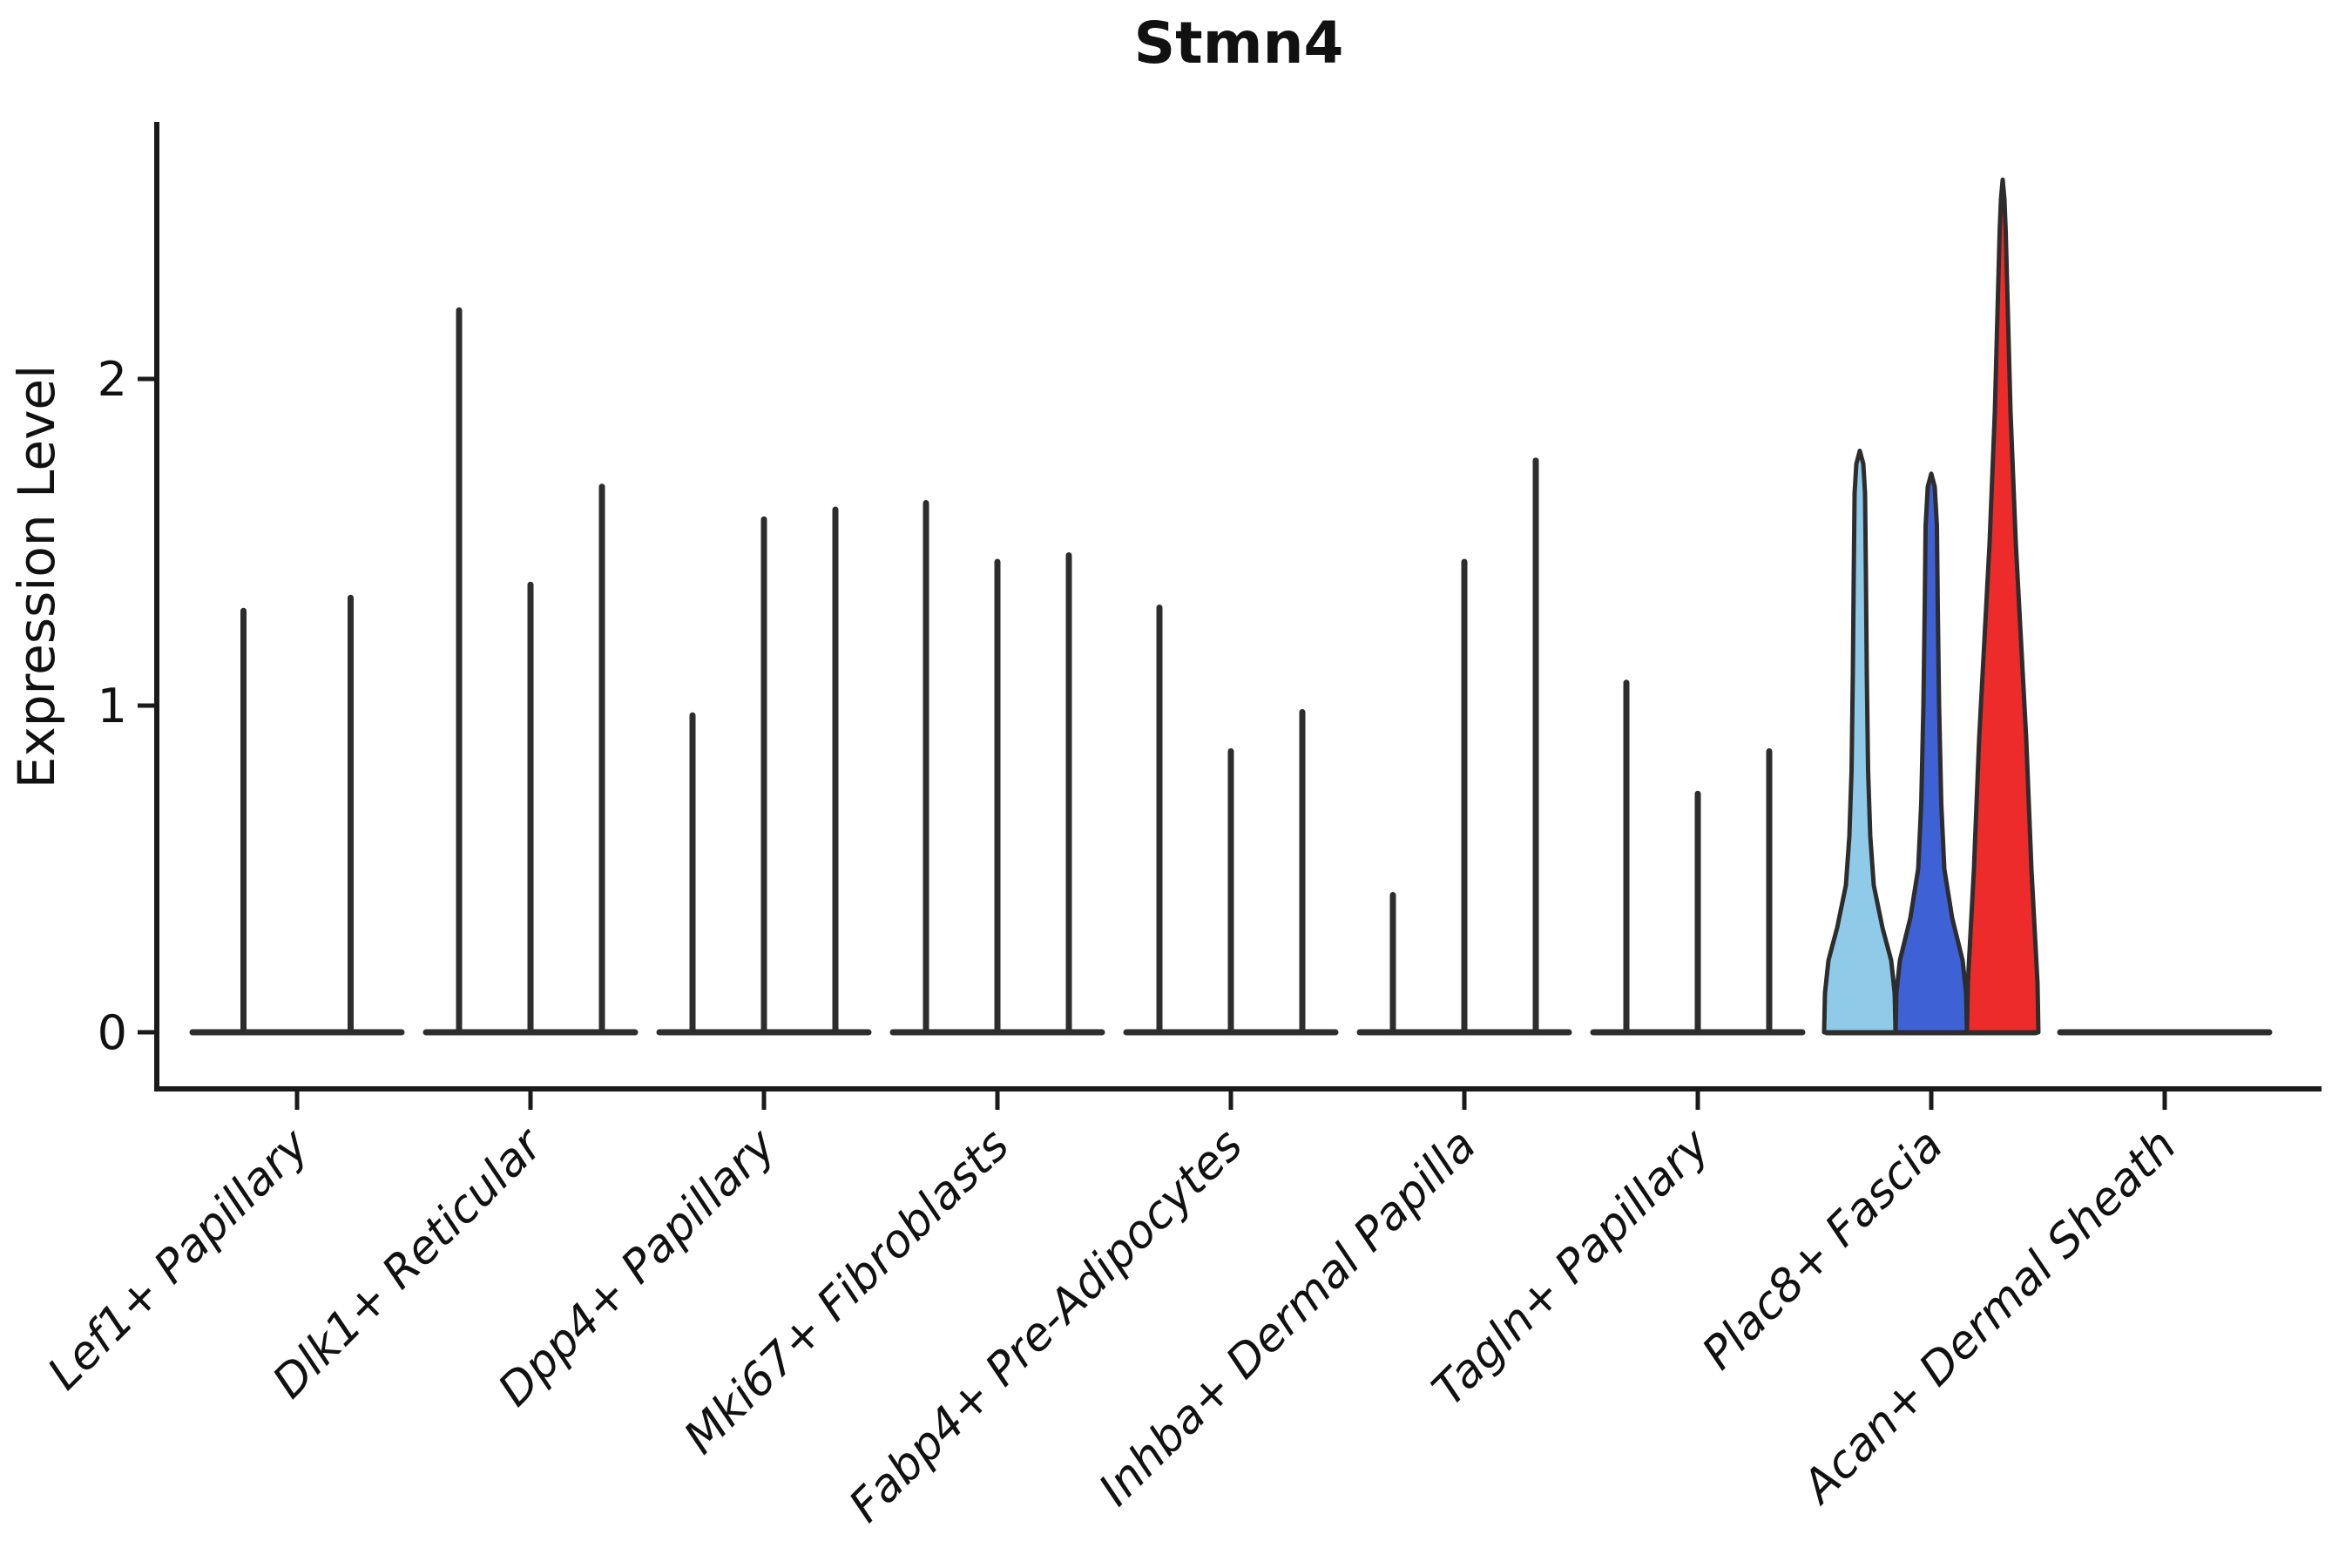  Describe the element at coordinates (1823, 1250) in the screenshot. I see `x-tick-label: Plac8+ Fascia` at that location.